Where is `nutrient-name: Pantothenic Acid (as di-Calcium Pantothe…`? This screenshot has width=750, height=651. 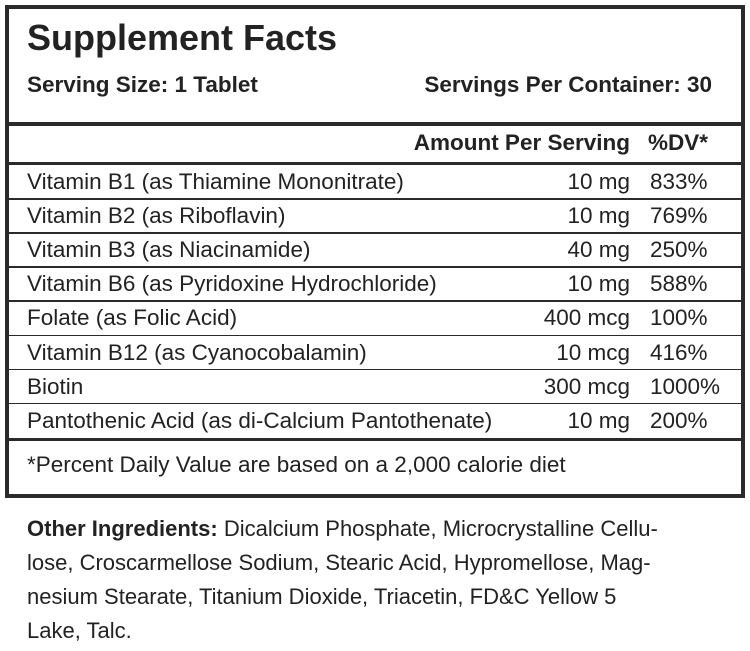 nutrient-name: Pantothenic Acid (as di-Calcium Pantothe… is located at coordinates (260, 420).